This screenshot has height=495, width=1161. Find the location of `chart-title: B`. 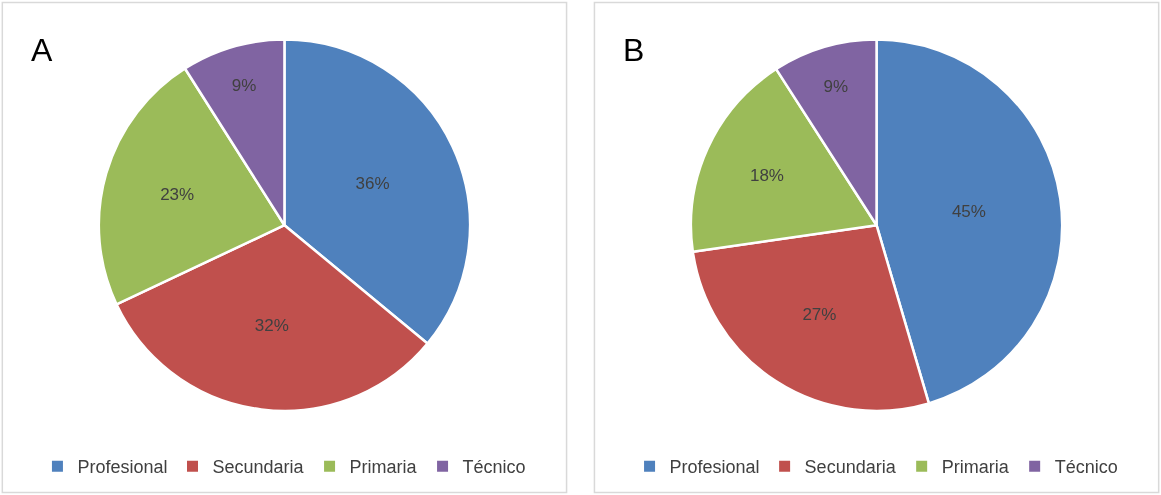

chart-title: B is located at coordinates (634, 50).